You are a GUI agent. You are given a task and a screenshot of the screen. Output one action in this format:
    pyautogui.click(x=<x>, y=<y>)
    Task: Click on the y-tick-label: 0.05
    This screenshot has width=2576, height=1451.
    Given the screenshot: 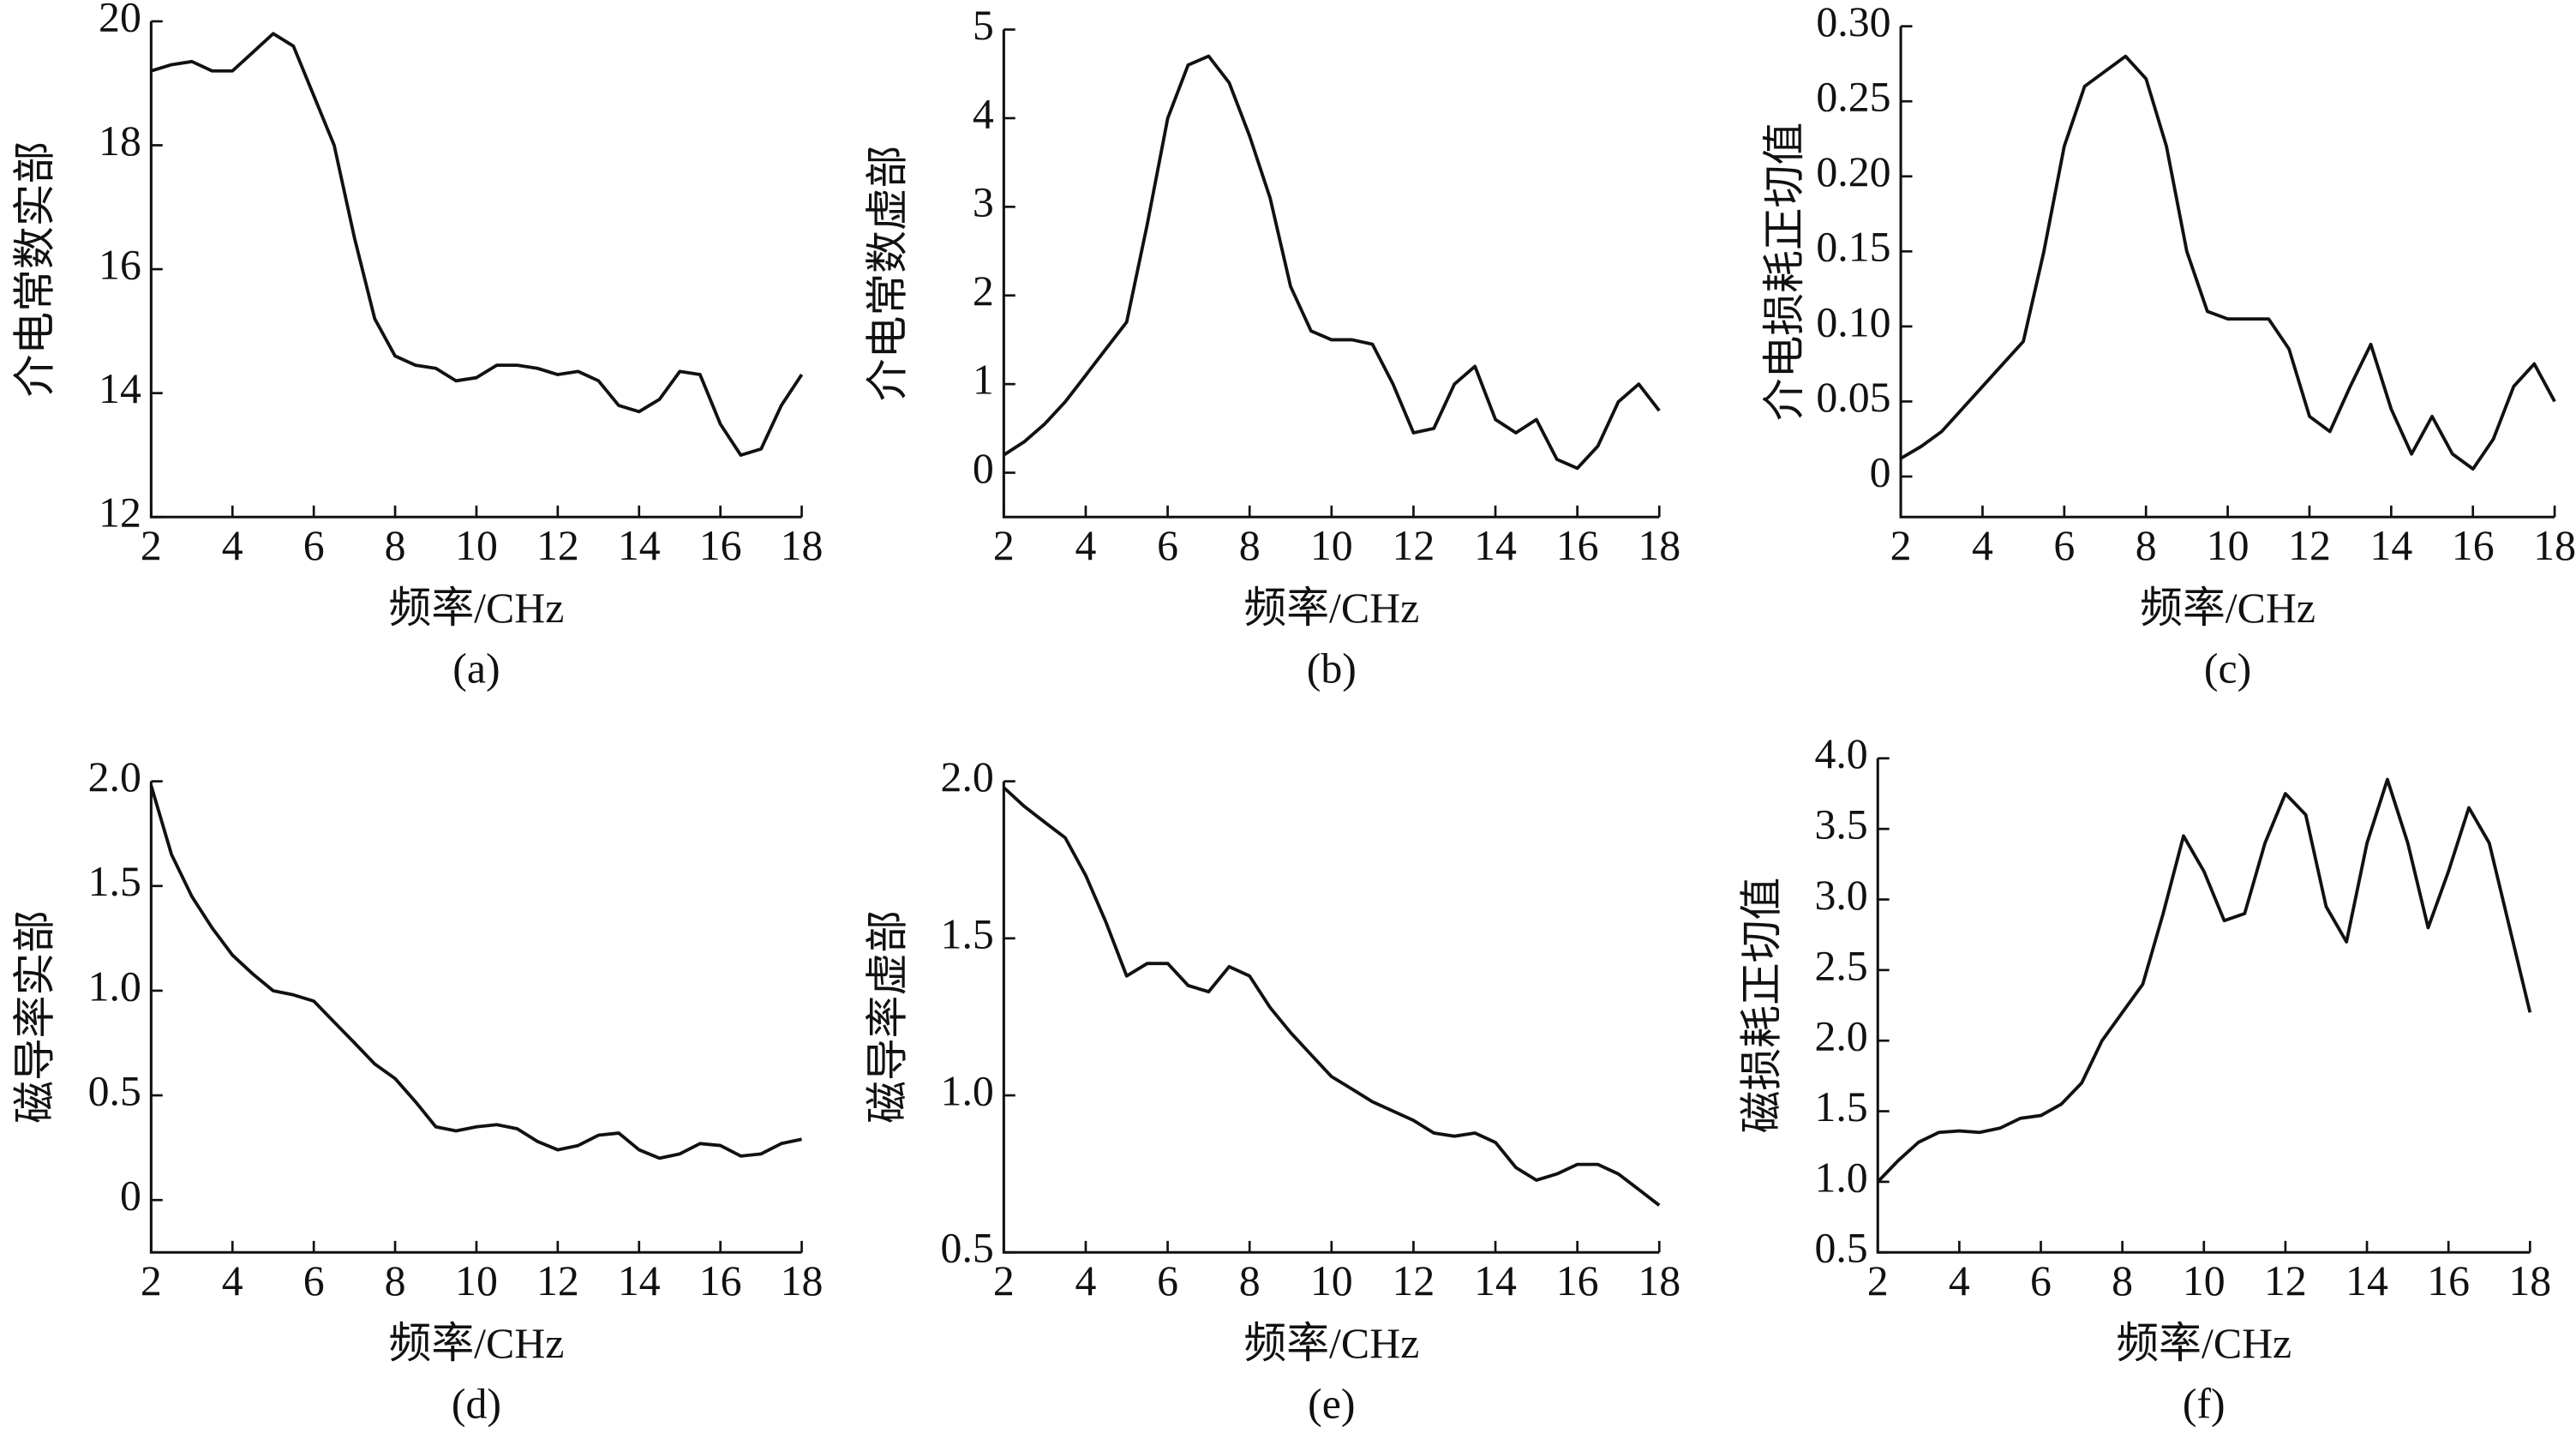 What is the action you would take?
    pyautogui.click(x=1853, y=397)
    